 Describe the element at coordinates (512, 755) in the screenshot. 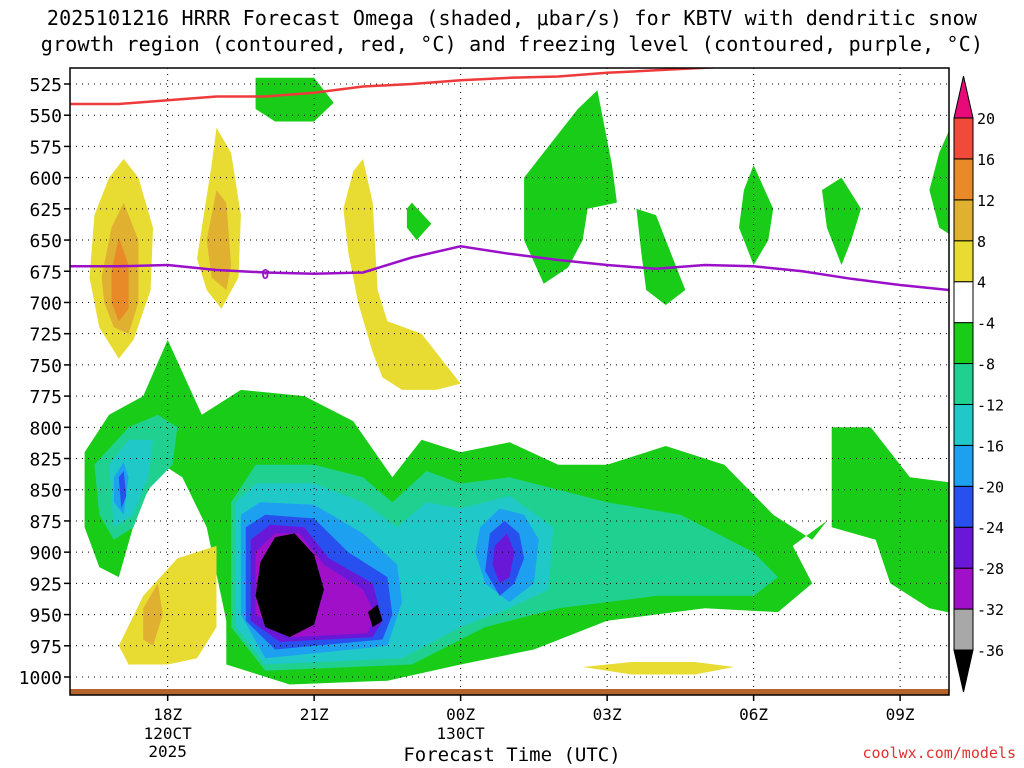

I see `x-axis-label: Forecast Time (UTC)` at that location.